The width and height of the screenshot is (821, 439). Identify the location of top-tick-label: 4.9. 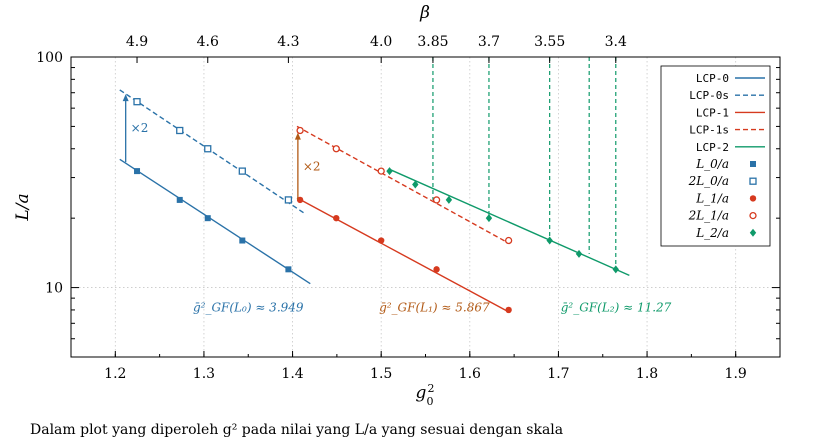
(137, 42).